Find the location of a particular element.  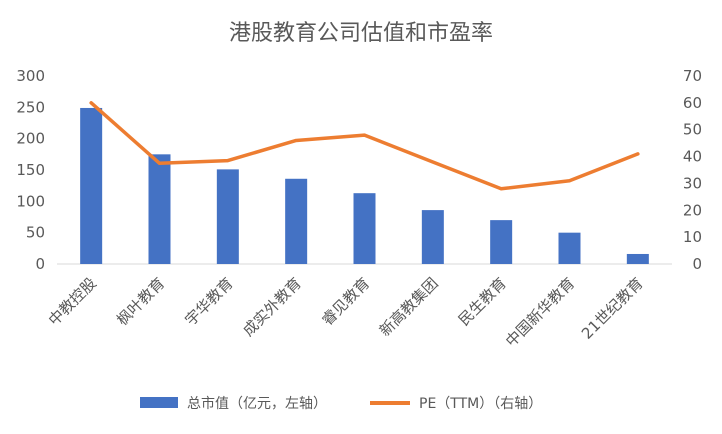

category-label: 睿见教育 is located at coordinates (345, 301).